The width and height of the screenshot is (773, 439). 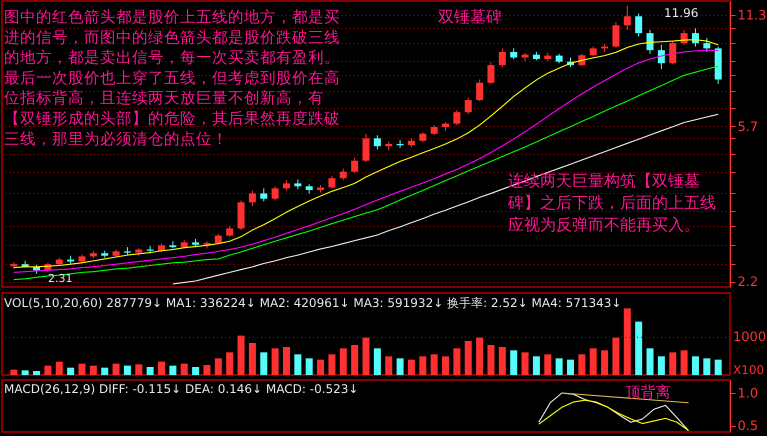 What do you see at coordinates (164, 98) in the screenshot?
I see `annotation: 位指标背高，且连续两天放巨量不创新高，有` at bounding box center [164, 98].